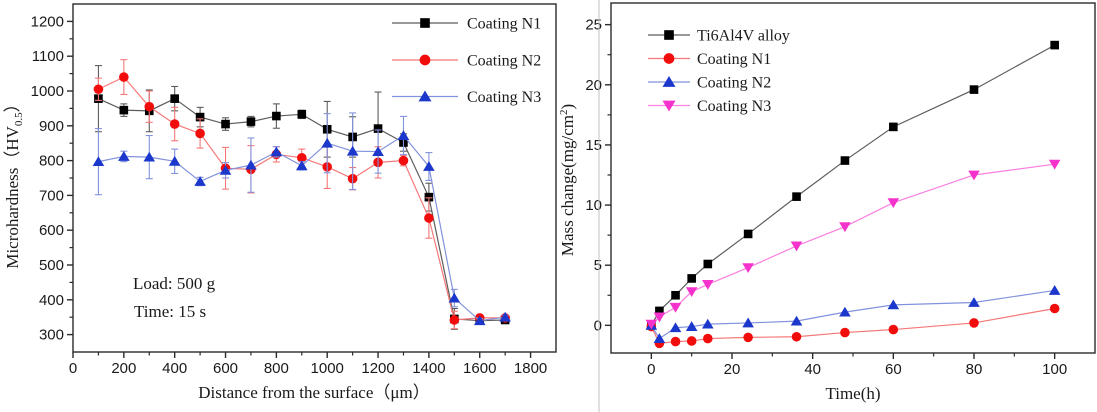  Describe the element at coordinates (14, 181) in the screenshot. I see `y-axis-title: Microhardness（HV0.5）` at that location.